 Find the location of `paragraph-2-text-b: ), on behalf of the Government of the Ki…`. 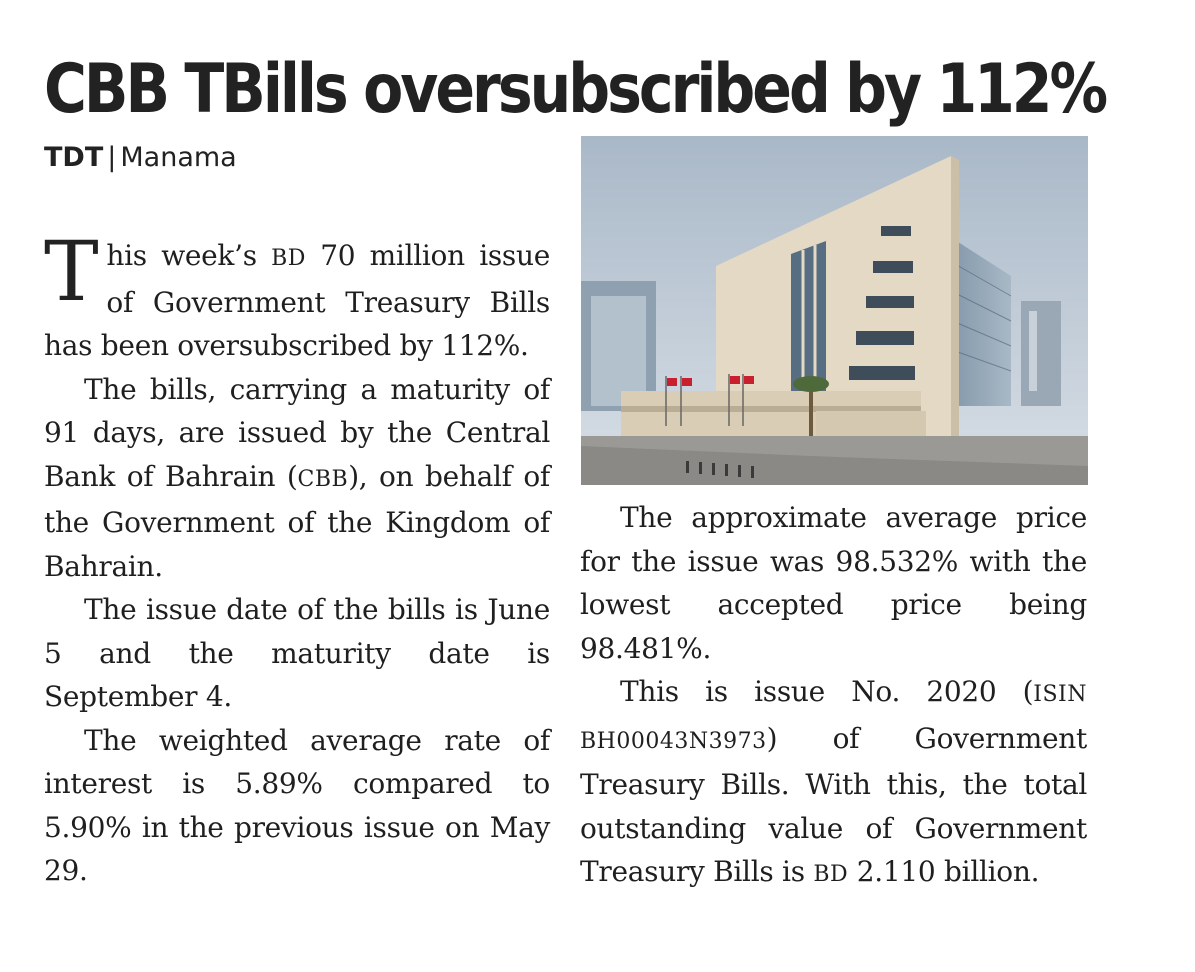

paragraph-2-text-b: ), on behalf of the Government of the Ki… is located at coordinates (297, 521).